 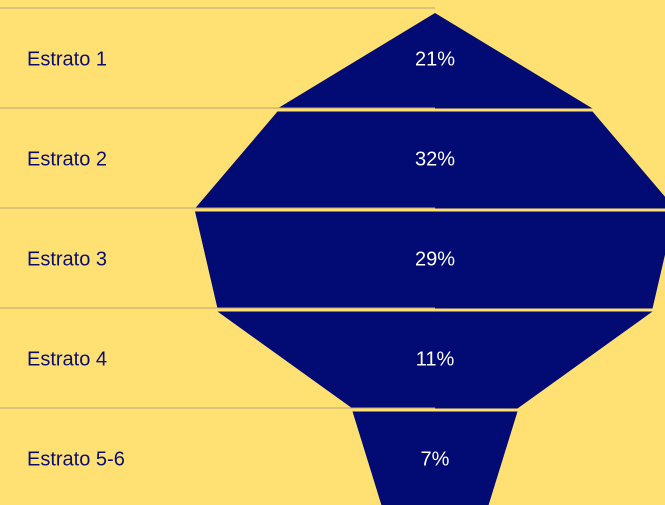 I want to click on value-label: 7%, so click(x=435, y=459).